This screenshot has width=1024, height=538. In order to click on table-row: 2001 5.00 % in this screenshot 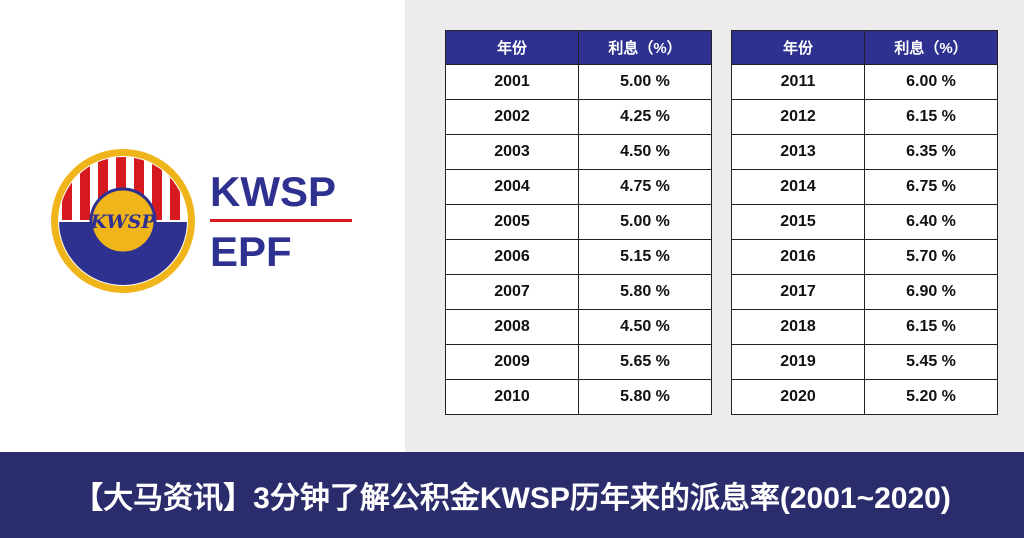, I will do `click(578, 82)`.